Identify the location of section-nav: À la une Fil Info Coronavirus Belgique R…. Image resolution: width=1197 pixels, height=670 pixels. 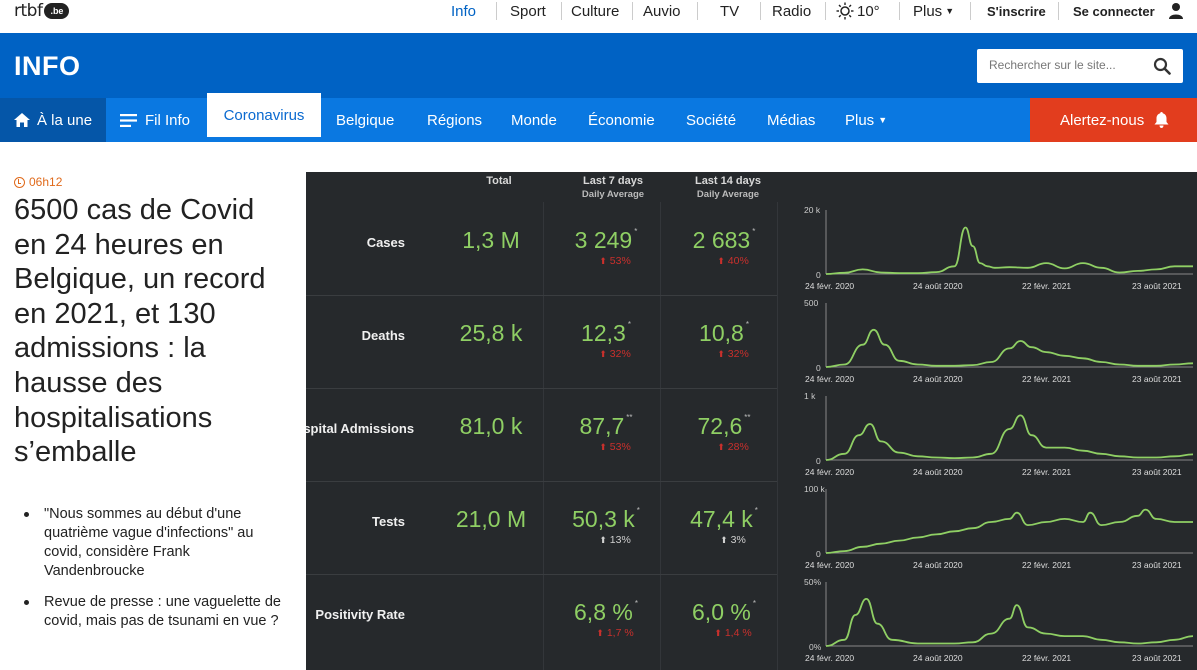
(598, 117).